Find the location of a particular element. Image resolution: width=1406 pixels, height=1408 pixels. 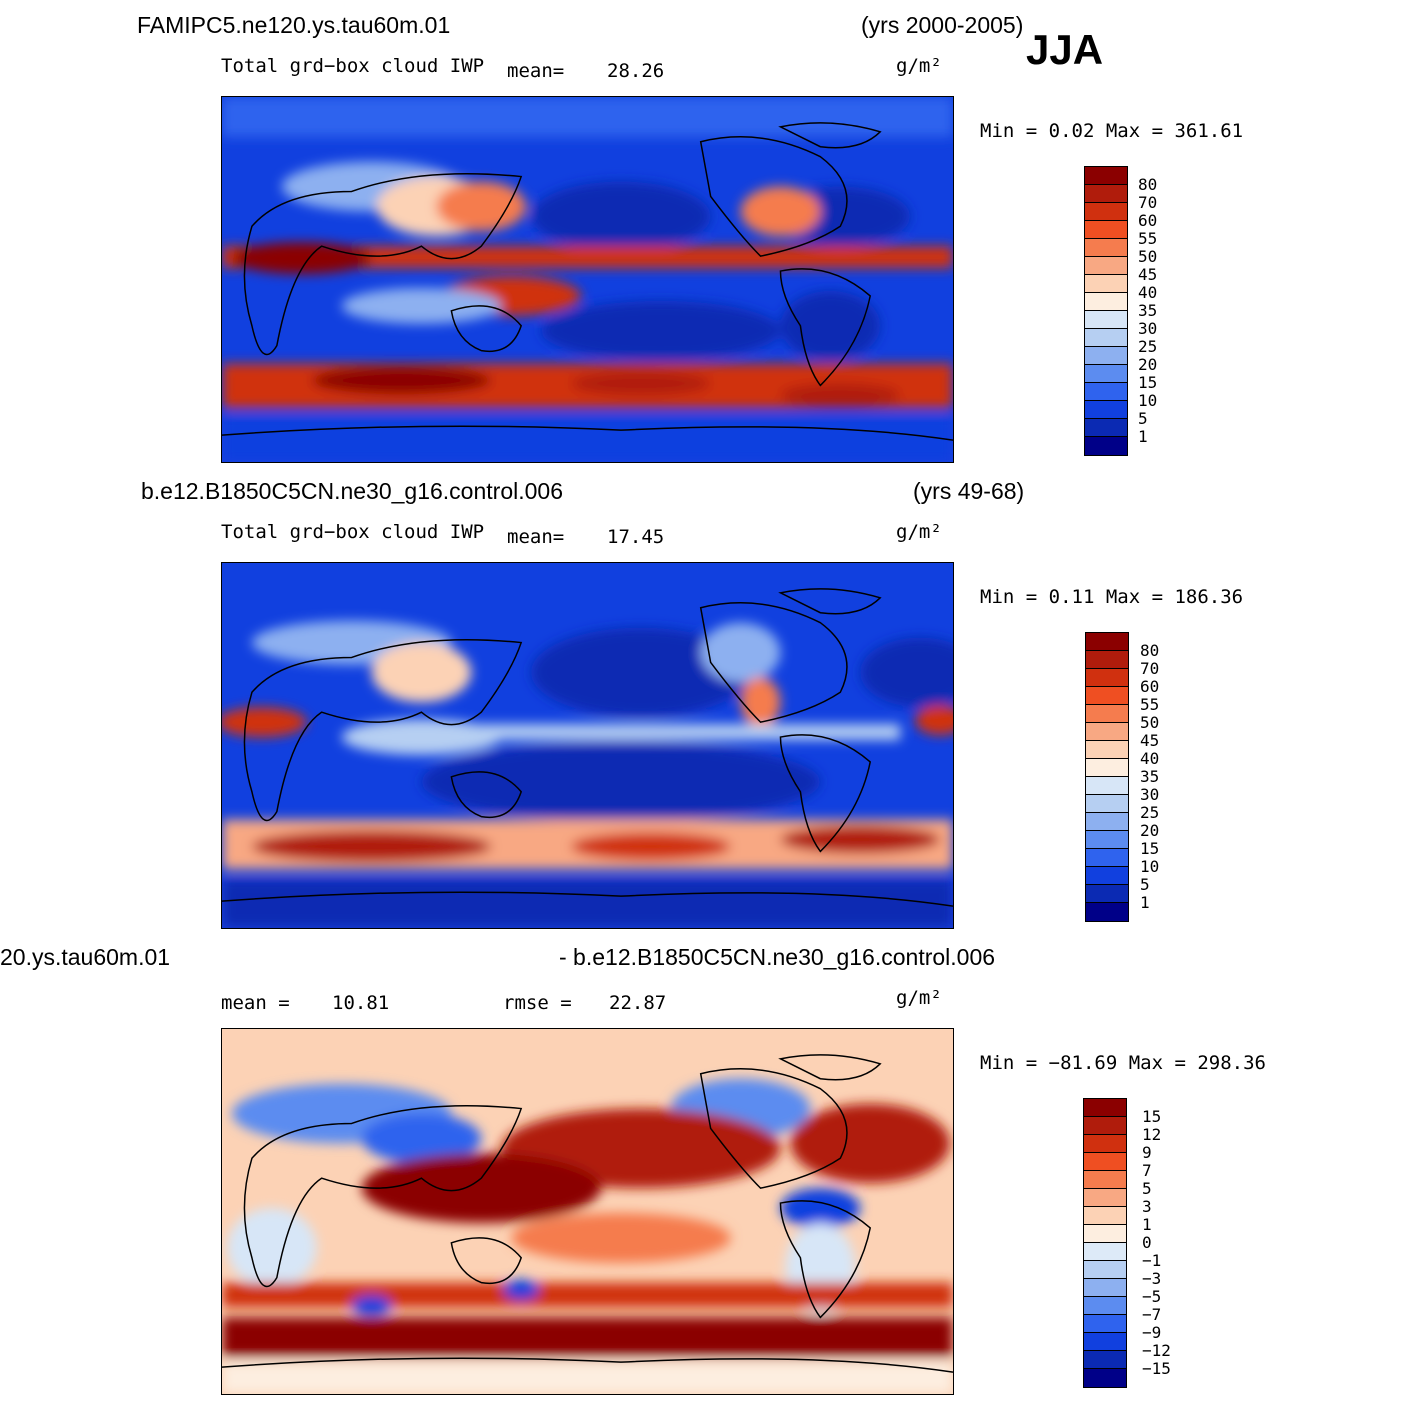

panel2-colorbar is located at coordinates (1107, 777).